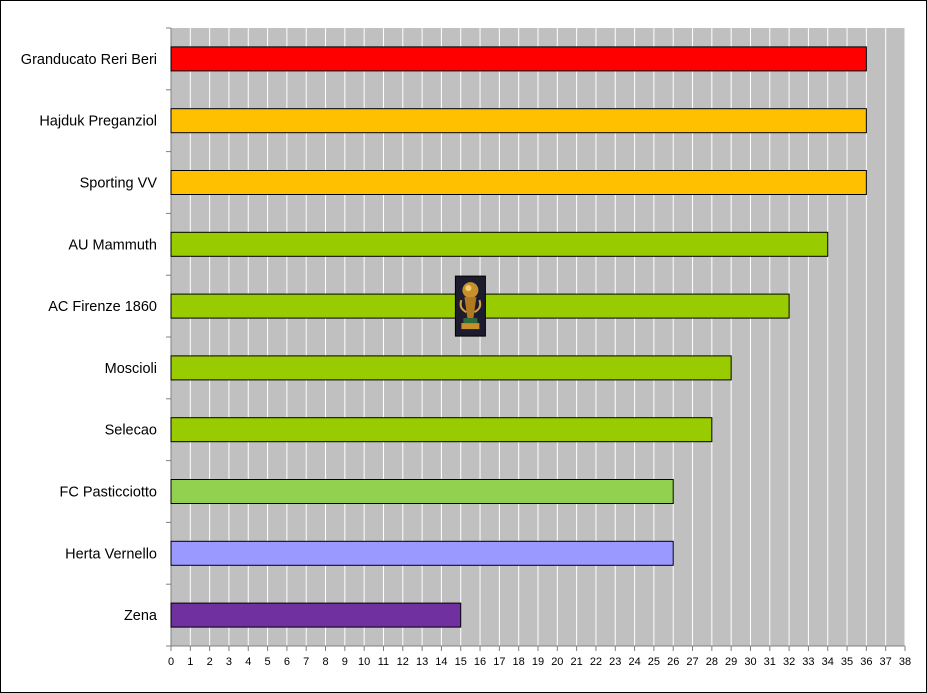  Describe the element at coordinates (519, 662) in the screenshot. I see `x-tick-label: 18` at that location.